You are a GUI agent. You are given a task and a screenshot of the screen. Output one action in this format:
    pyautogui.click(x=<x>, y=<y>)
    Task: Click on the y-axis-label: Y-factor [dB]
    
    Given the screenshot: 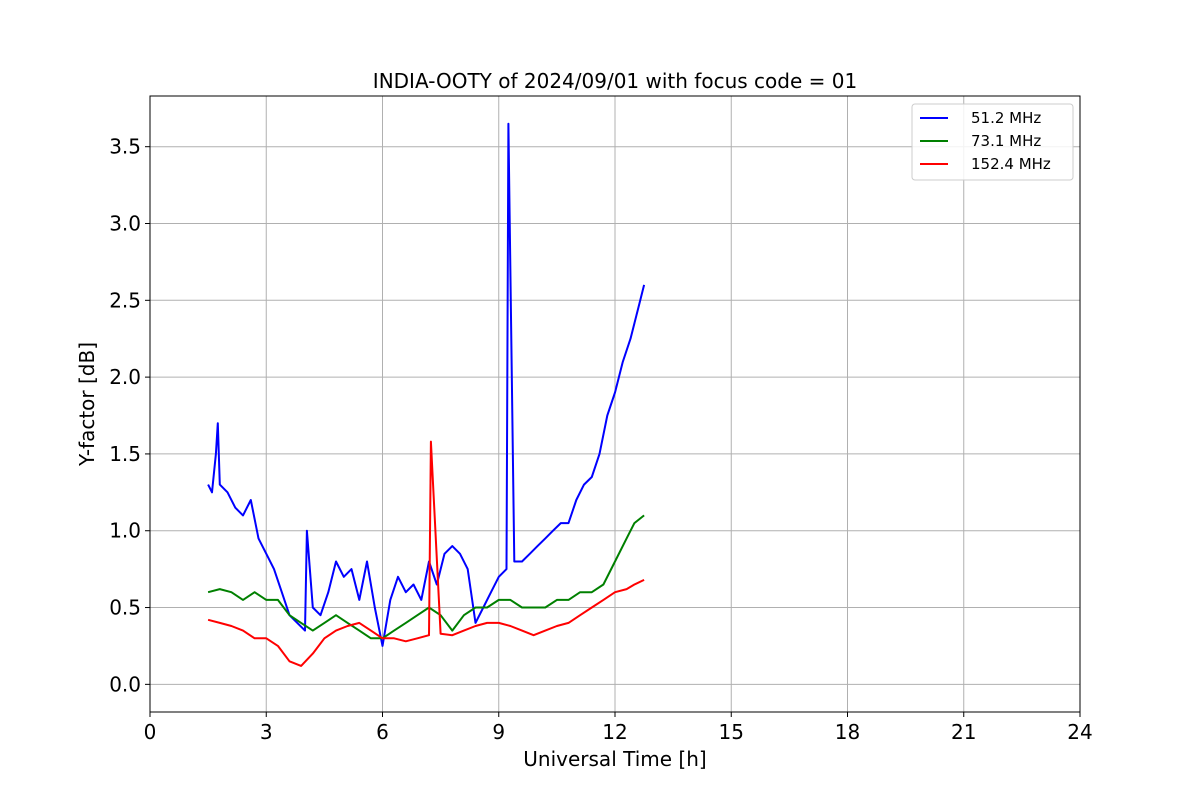 What is the action you would take?
    pyautogui.click(x=87, y=404)
    